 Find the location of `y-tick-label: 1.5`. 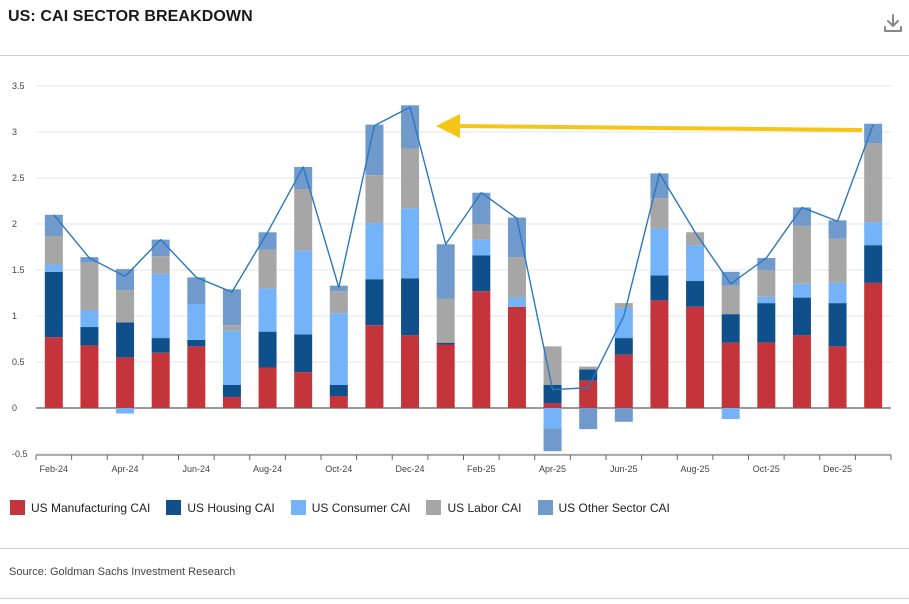

y-tick-label: 1.5 is located at coordinates (18, 270).